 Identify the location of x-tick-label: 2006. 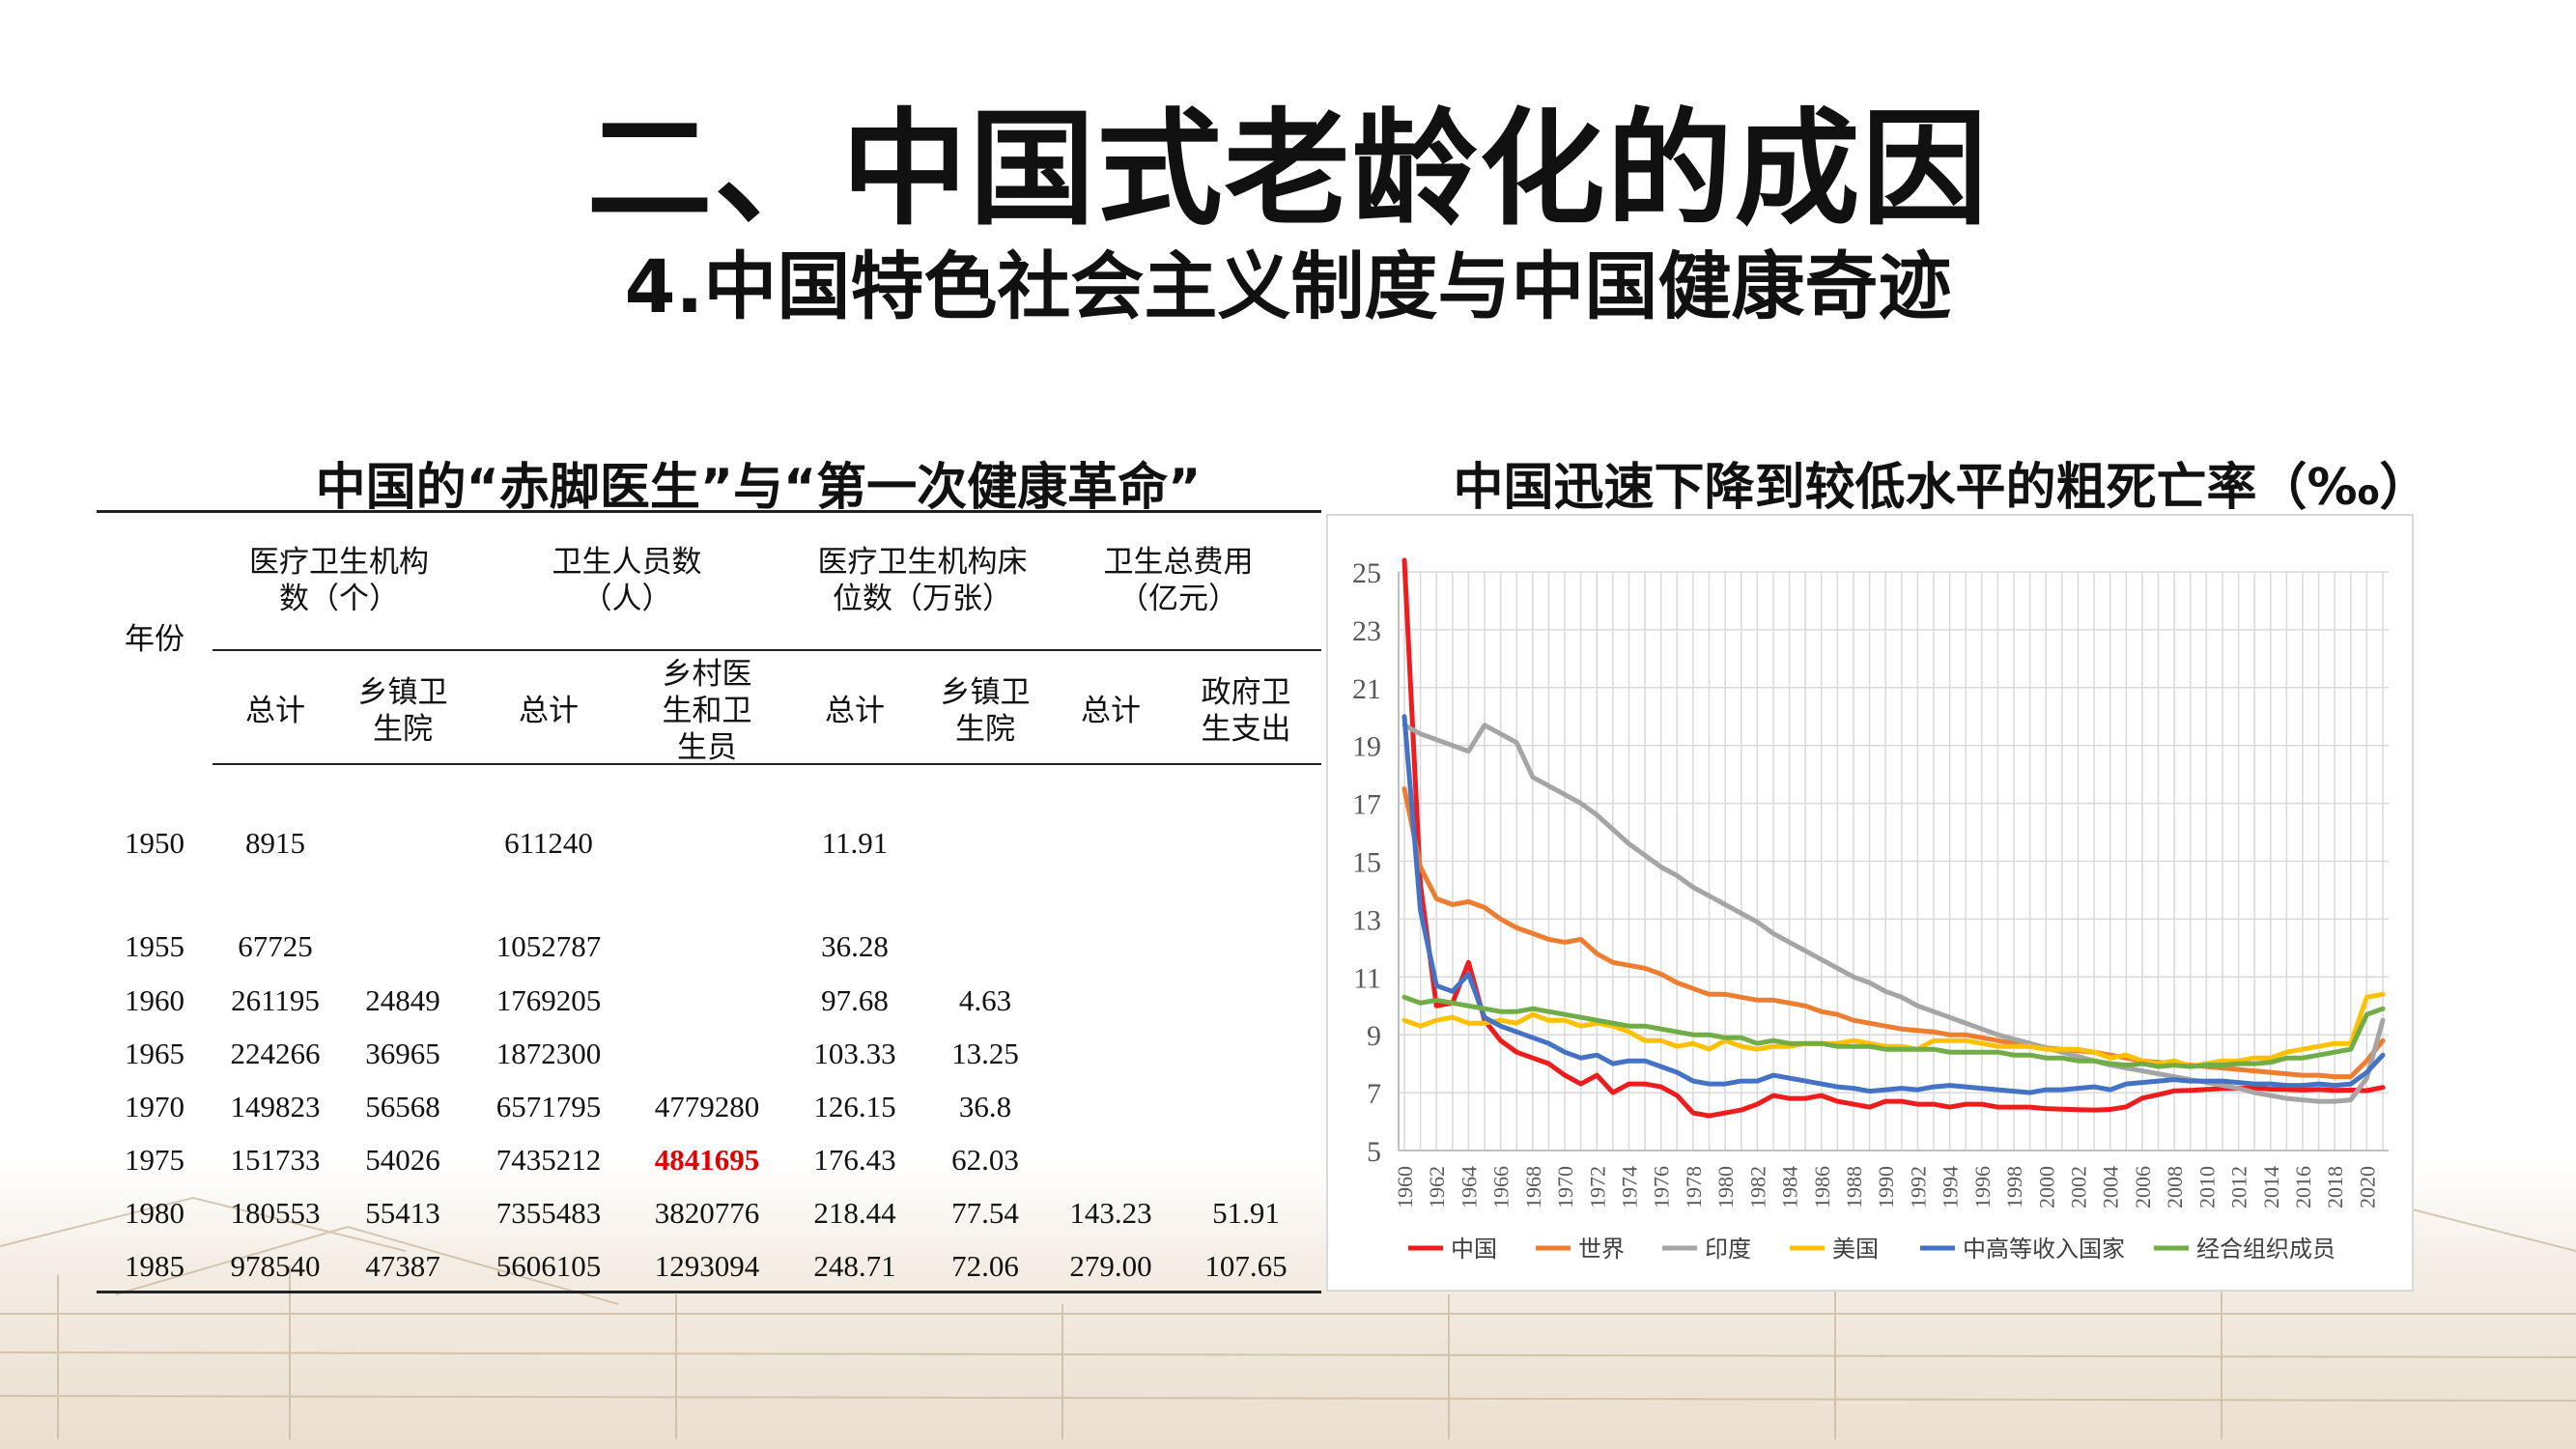
(2143, 1187).